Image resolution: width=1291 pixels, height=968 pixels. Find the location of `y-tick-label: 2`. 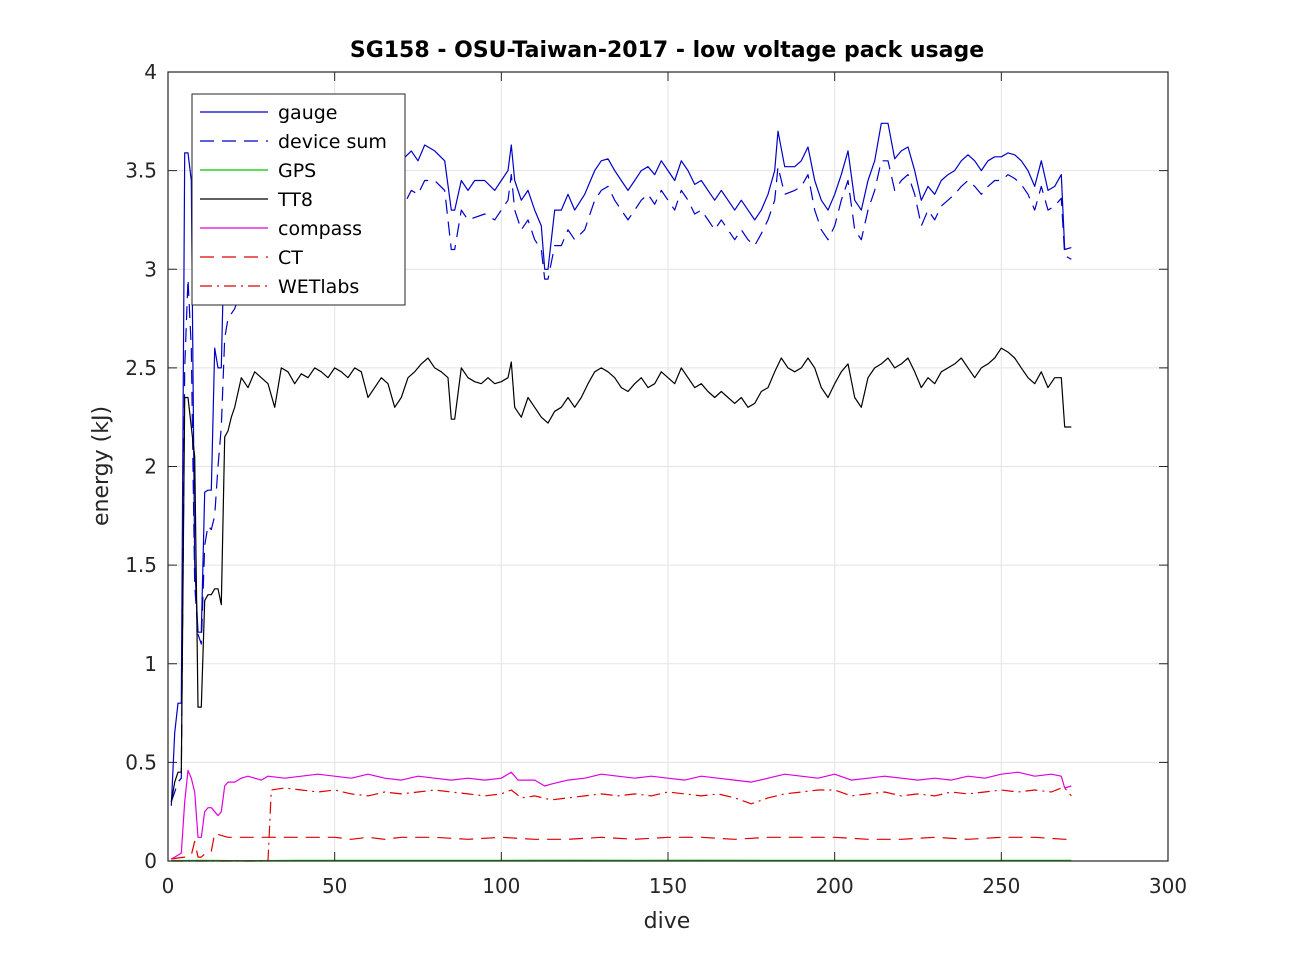

y-tick-label: 2 is located at coordinates (150, 467).